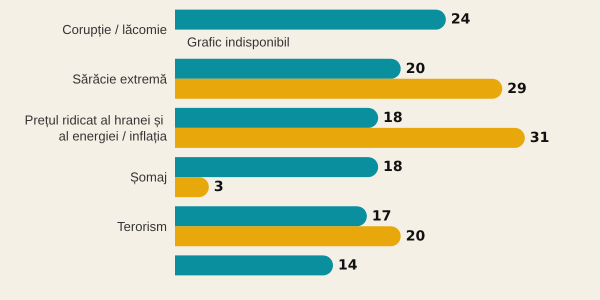  Describe the element at coordinates (114, 30) in the screenshot. I see `y-tick-label: Corupție / lăcomie` at that location.